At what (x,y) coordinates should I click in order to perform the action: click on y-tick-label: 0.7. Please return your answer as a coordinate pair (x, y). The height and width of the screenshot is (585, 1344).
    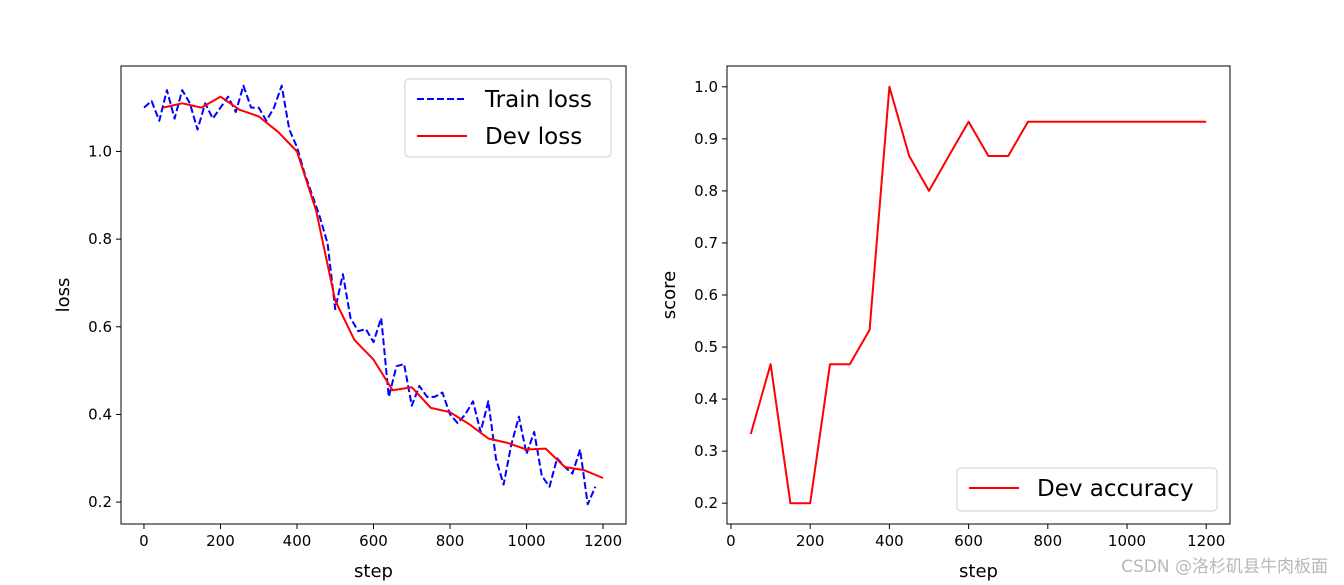
    Looking at the image, I should click on (706, 243).